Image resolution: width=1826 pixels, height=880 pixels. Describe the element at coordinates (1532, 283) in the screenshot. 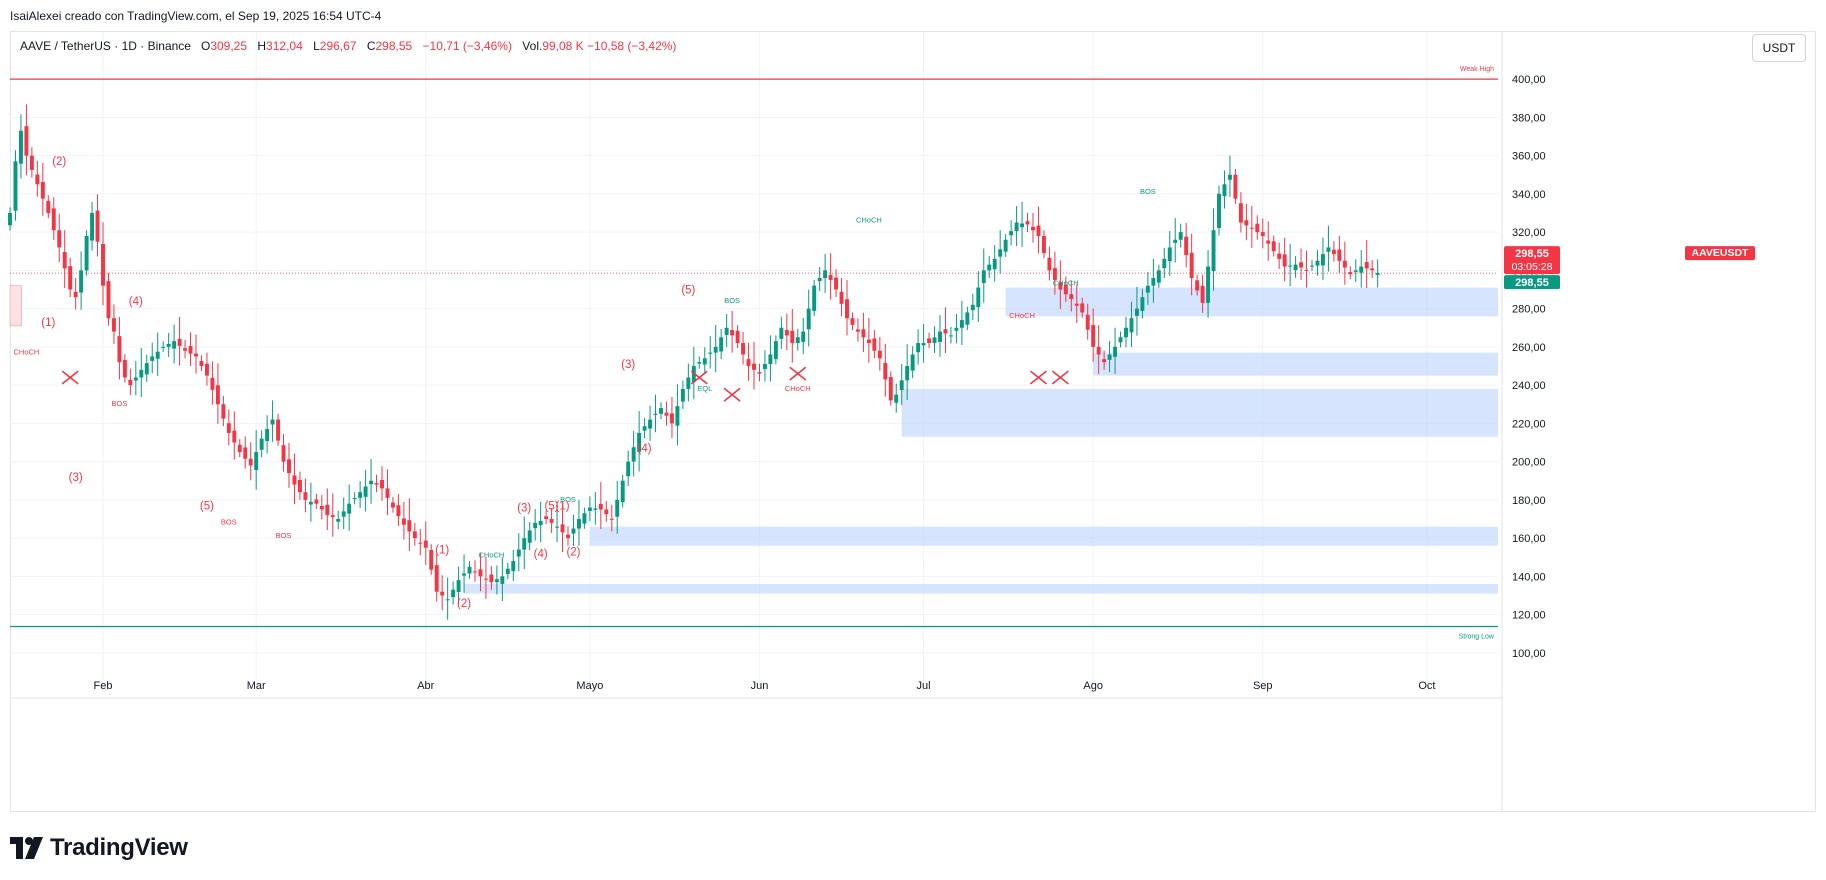

I see `last-price-green-tag: 298,55` at that location.